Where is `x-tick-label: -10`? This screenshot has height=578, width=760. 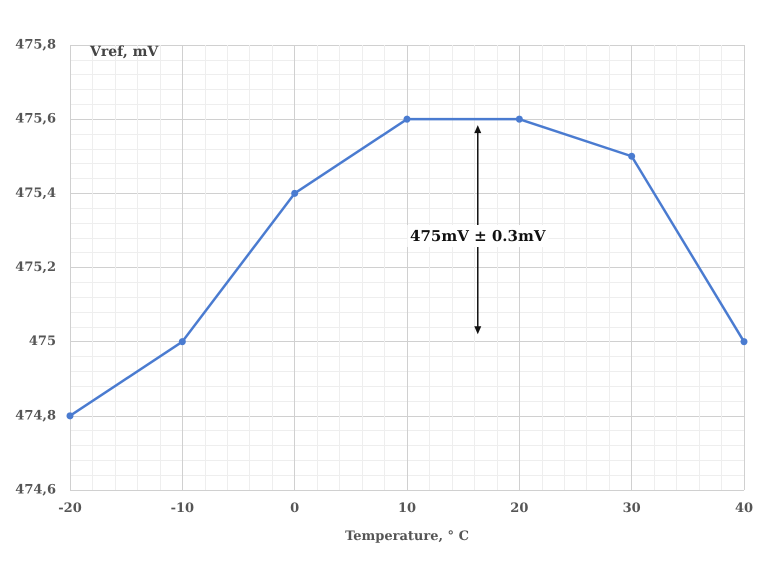
x-tick-label: -10 is located at coordinates (182, 508).